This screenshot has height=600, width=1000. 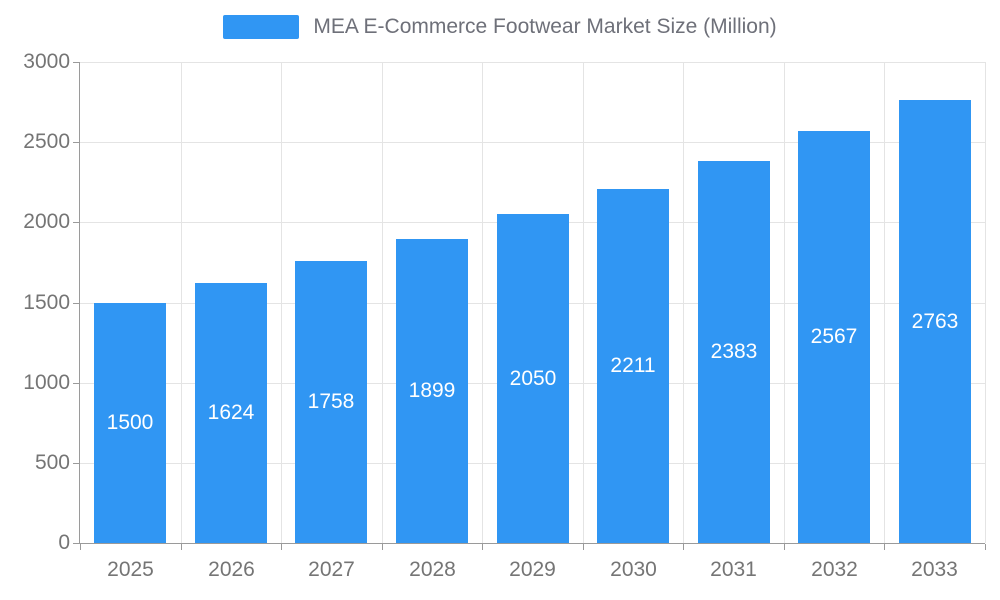 I want to click on bar-2030: 2211, so click(x=633, y=366).